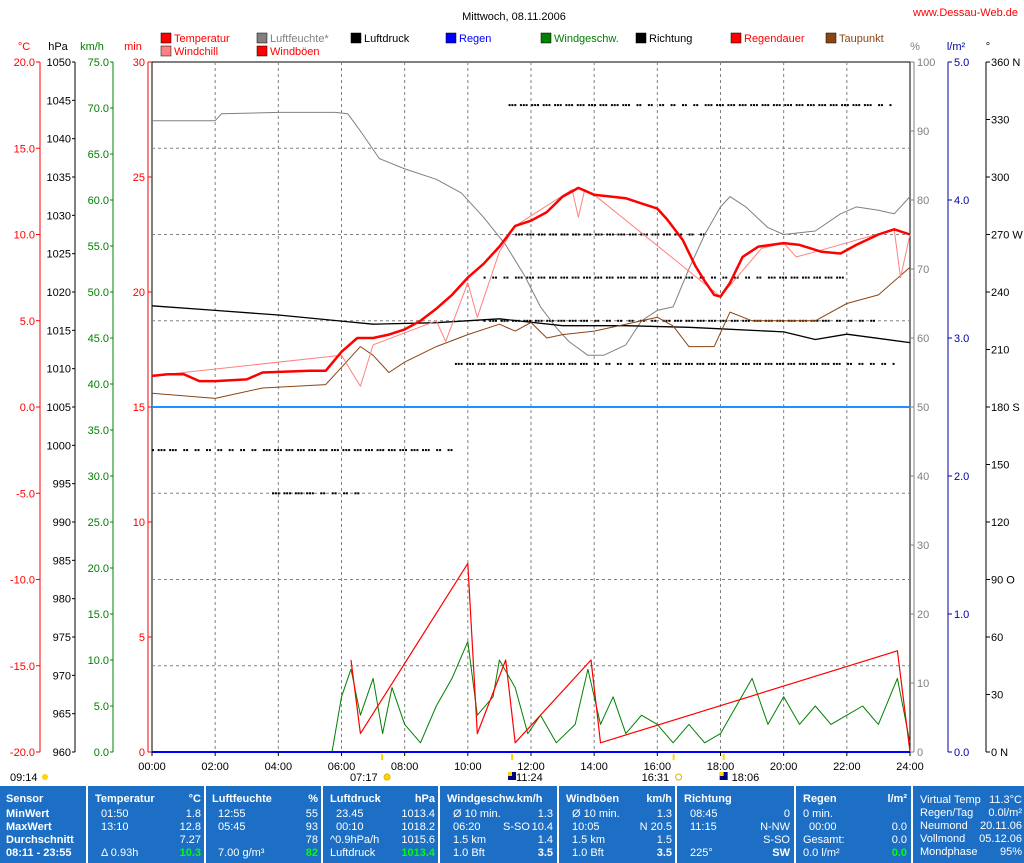 This screenshot has width=1024, height=863. I want to click on gust-bft: 1.0 Bft, so click(588, 853).